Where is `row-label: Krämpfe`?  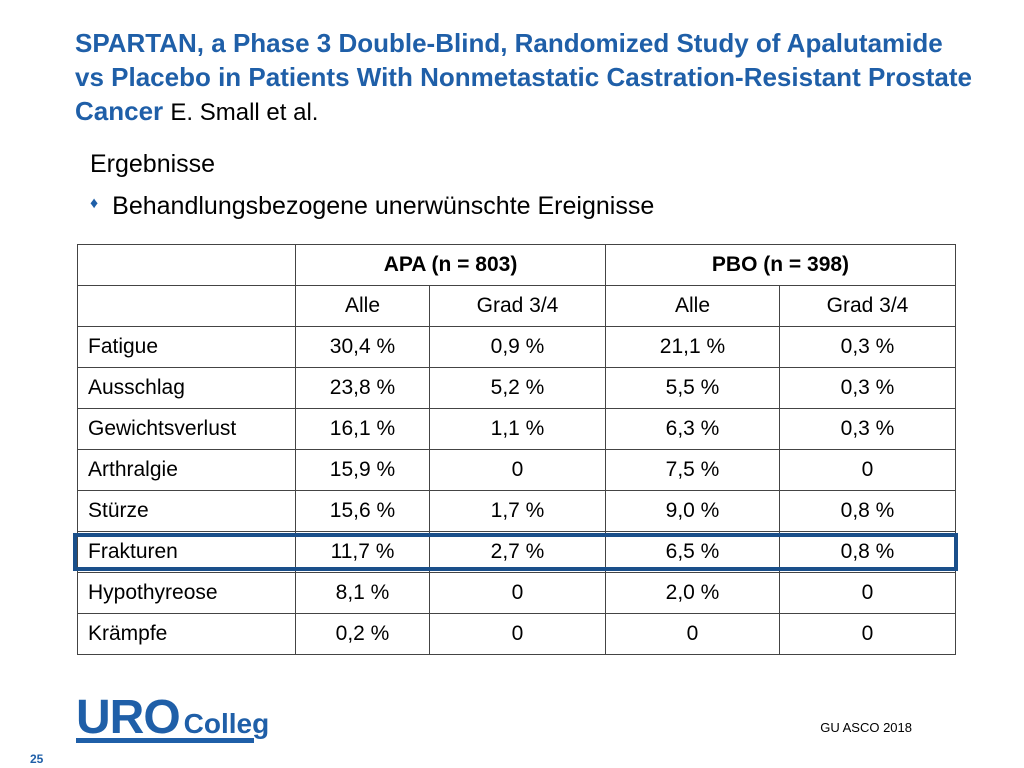
row-label: Krämpfe is located at coordinates (186, 634).